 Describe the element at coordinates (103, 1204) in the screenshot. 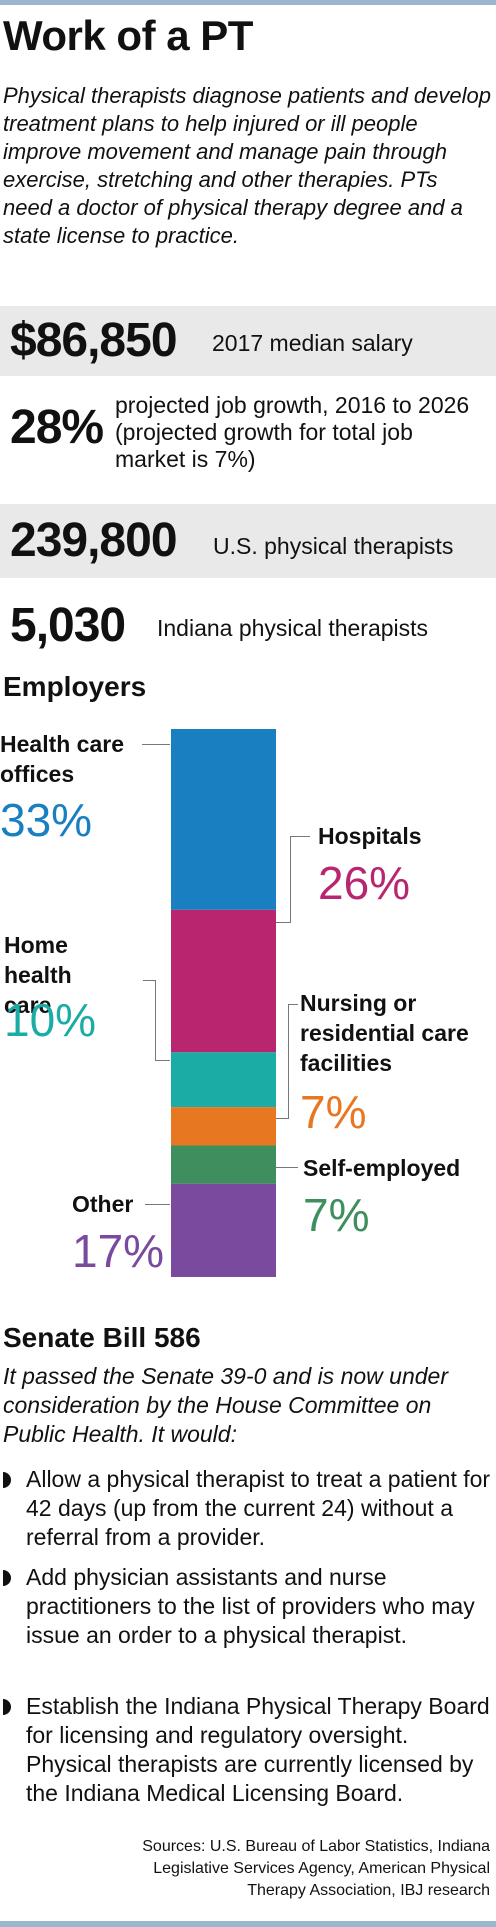

I see `label-other: Other` at that location.